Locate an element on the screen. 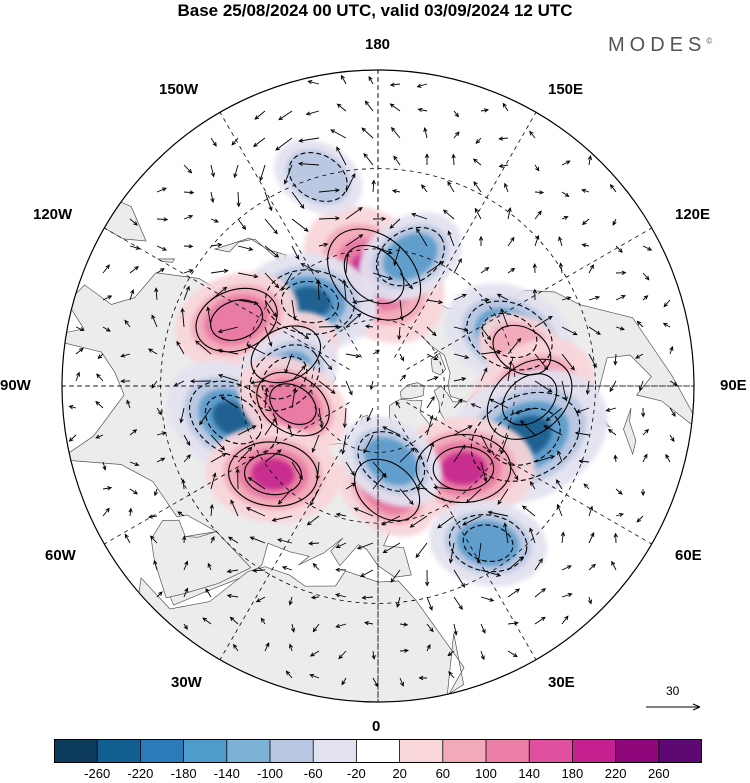 The image size is (750, 783). meridian-line is located at coordinates (529, 473).